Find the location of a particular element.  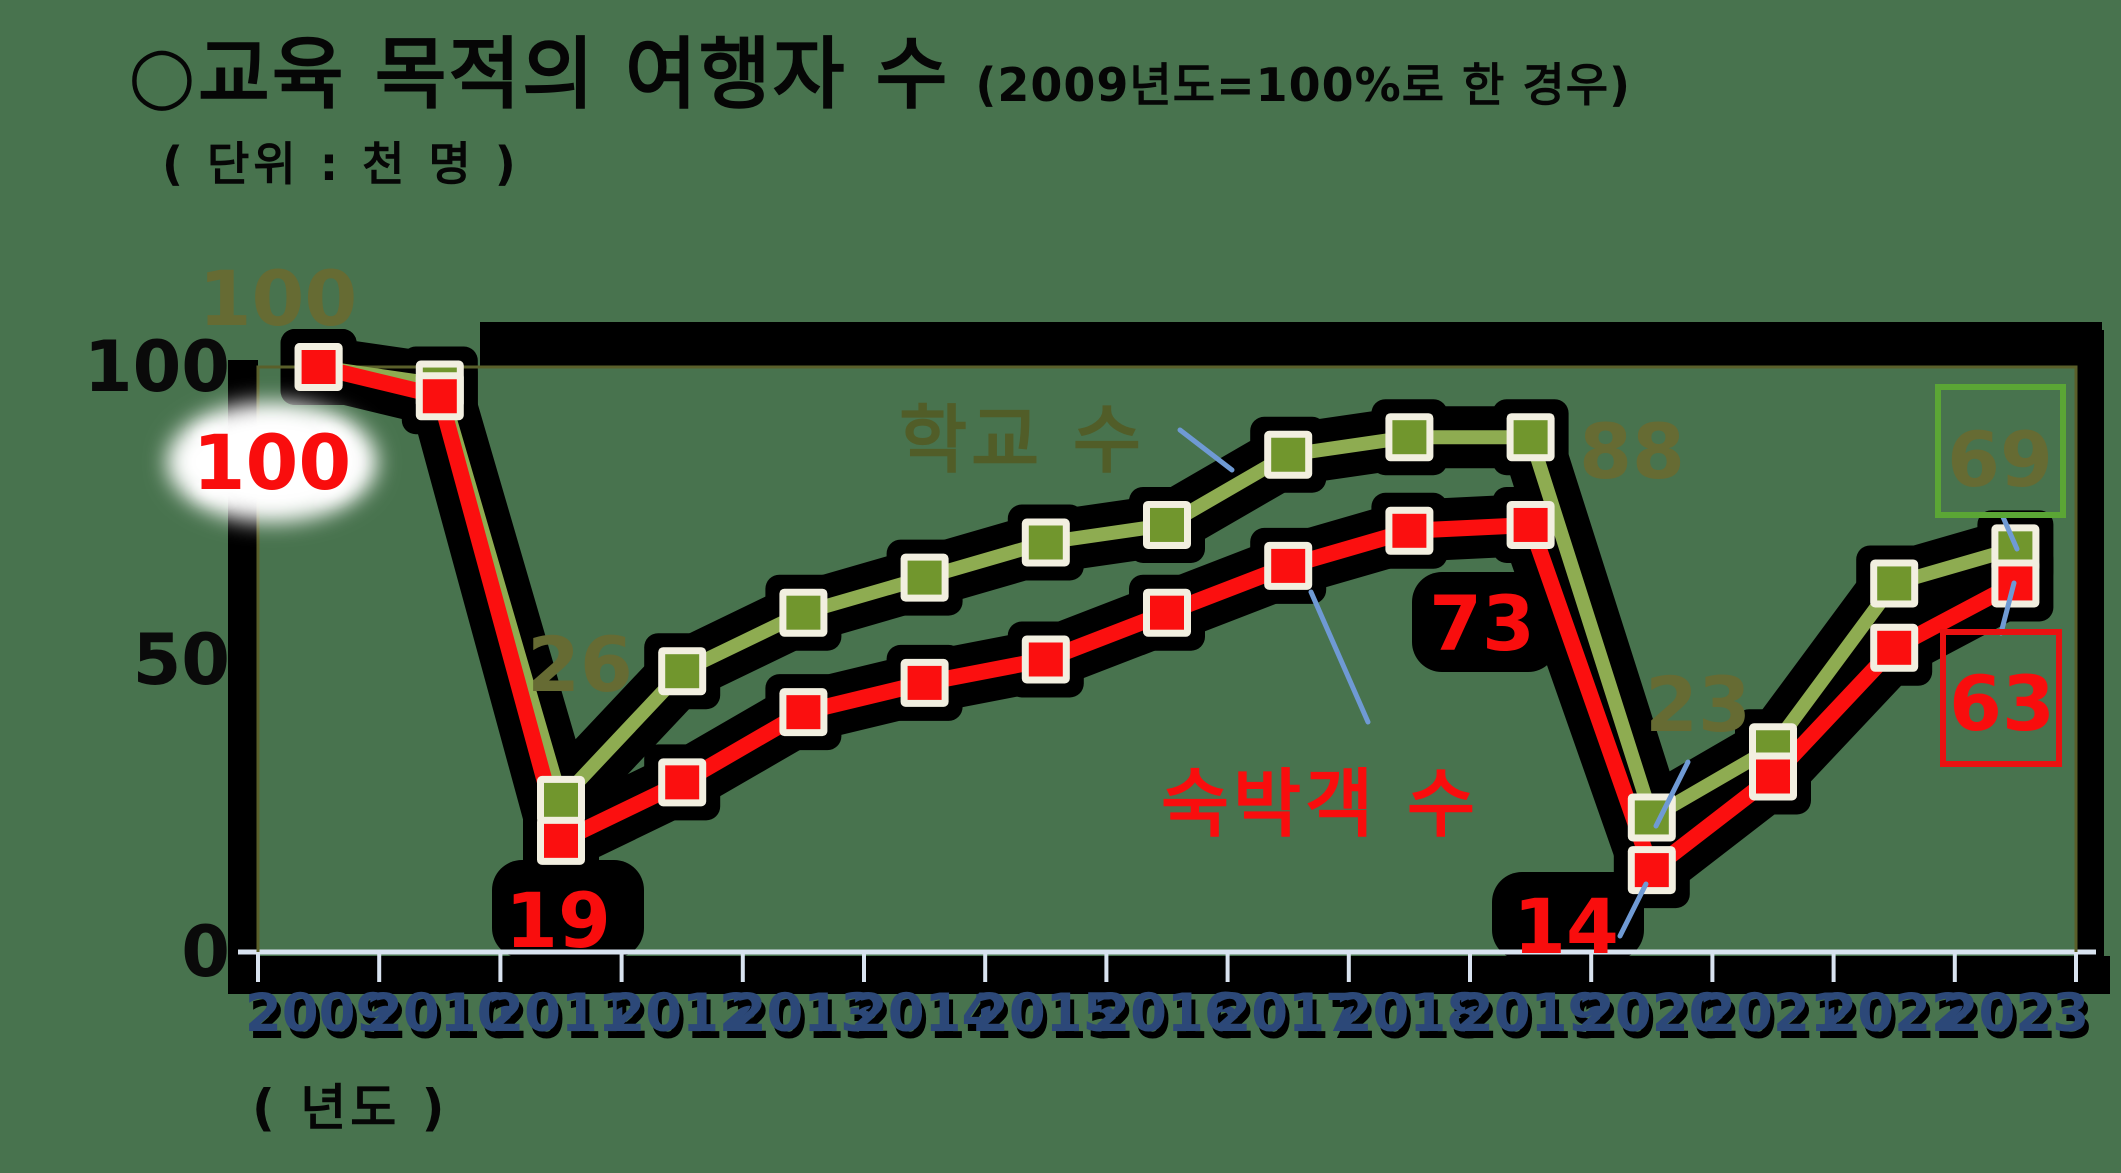

x-tick-label: 2014 is located at coordinates (924, 1013).